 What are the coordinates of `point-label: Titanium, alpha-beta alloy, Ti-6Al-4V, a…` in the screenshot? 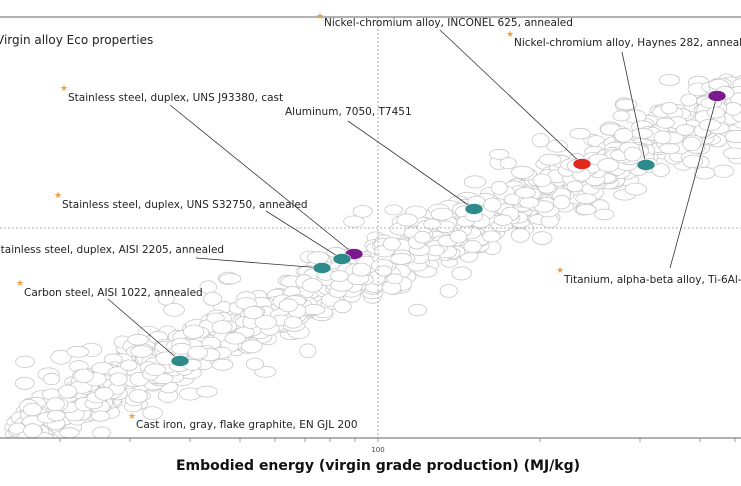 It's located at (652, 280).